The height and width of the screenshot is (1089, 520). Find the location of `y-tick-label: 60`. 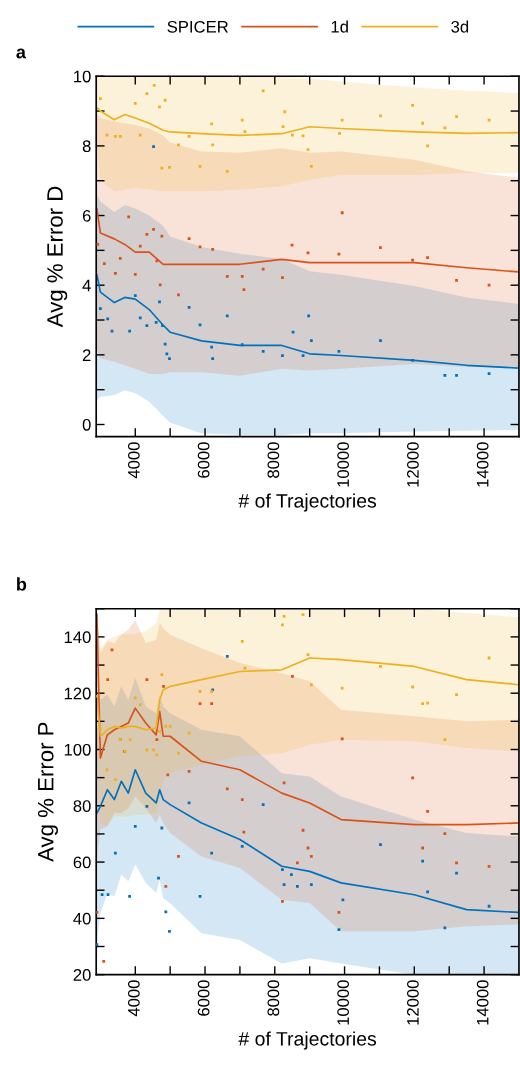

y-tick-label: 60 is located at coordinates (82, 862).